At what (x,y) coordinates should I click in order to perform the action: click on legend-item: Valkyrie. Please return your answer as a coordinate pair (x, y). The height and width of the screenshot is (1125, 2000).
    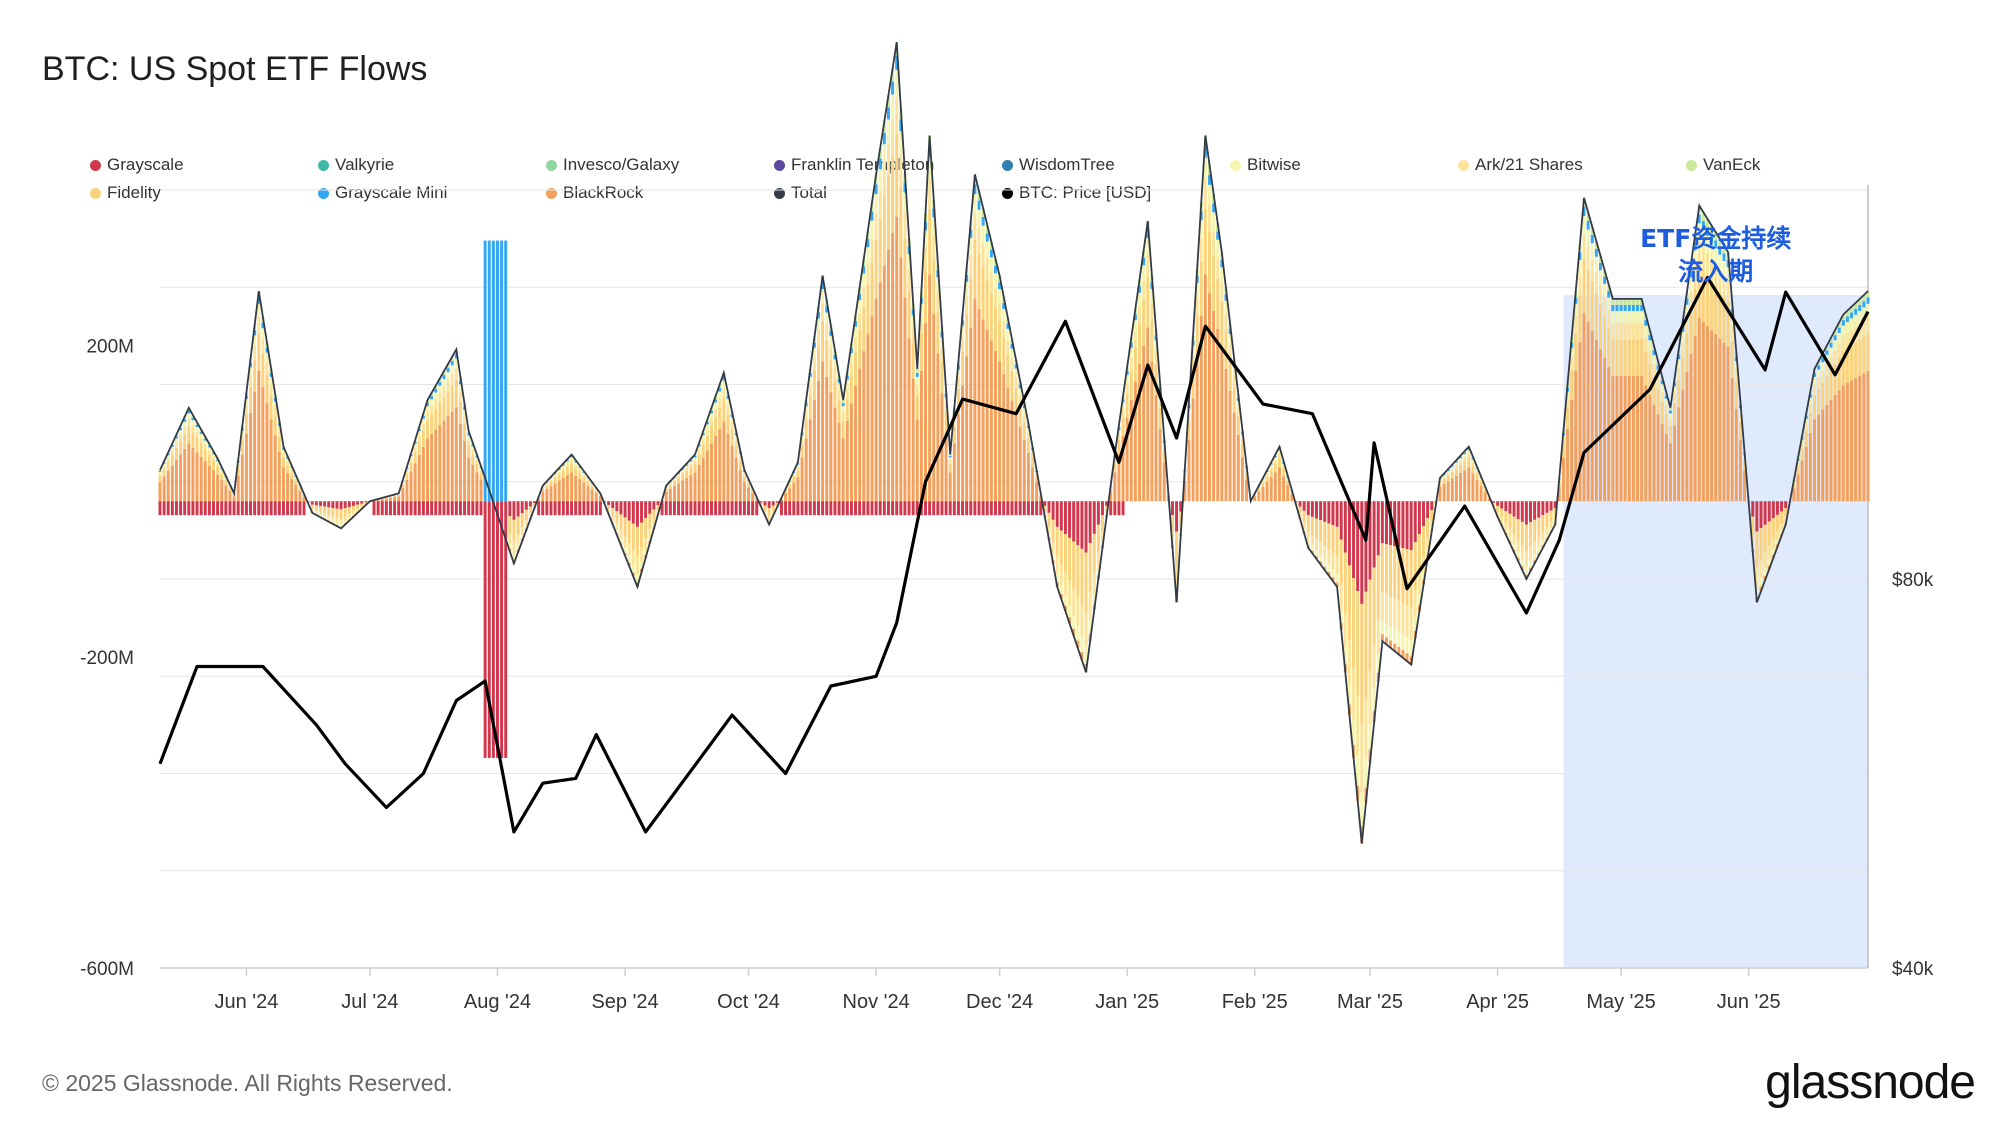
    Looking at the image, I should click on (356, 165).